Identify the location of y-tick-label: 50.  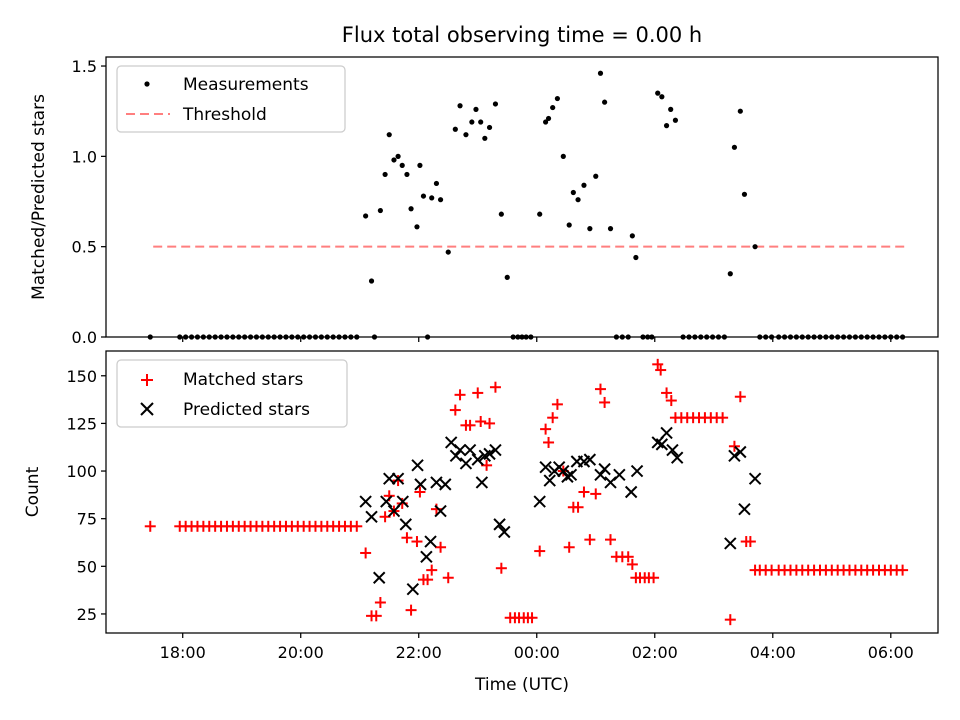
(87, 566).